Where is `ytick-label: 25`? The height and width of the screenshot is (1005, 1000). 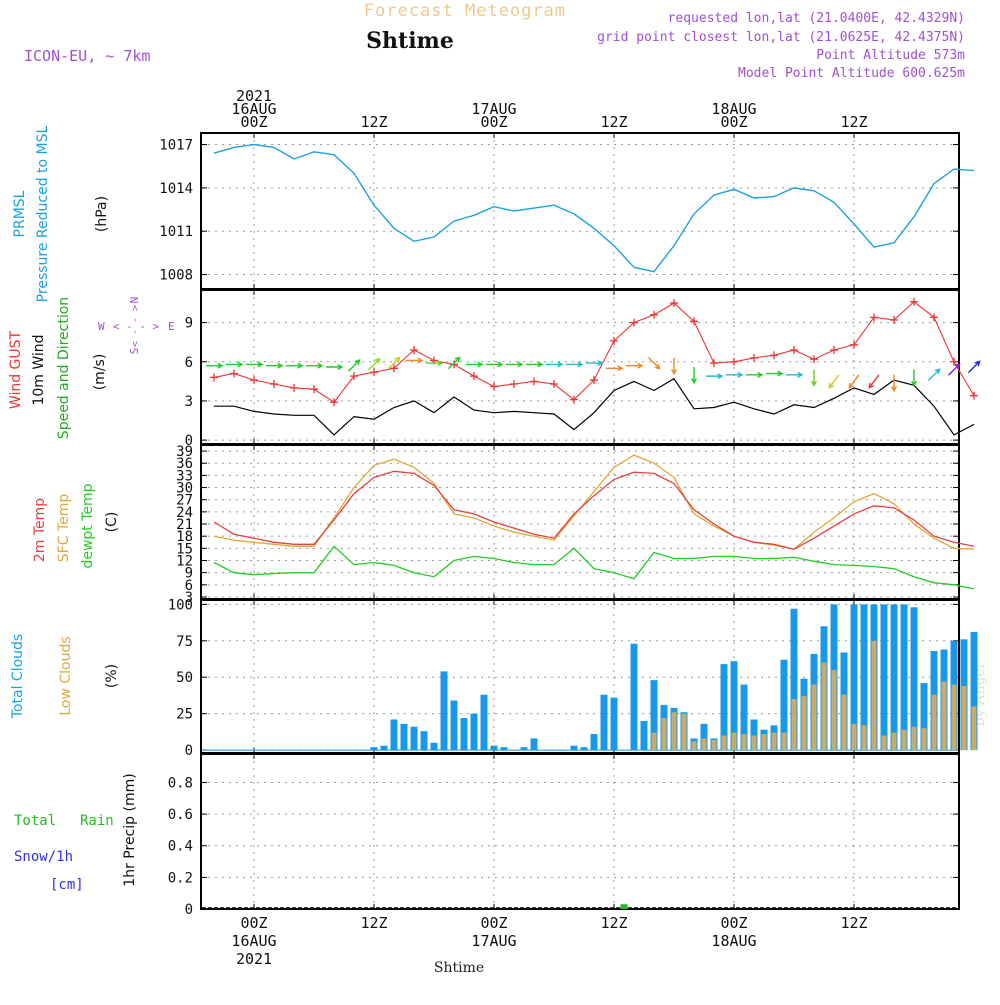 ytick-label: 25 is located at coordinates (184, 715).